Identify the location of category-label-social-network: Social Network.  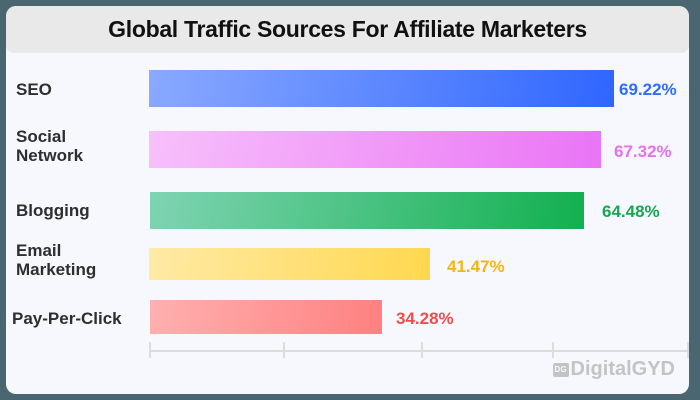
(49, 146).